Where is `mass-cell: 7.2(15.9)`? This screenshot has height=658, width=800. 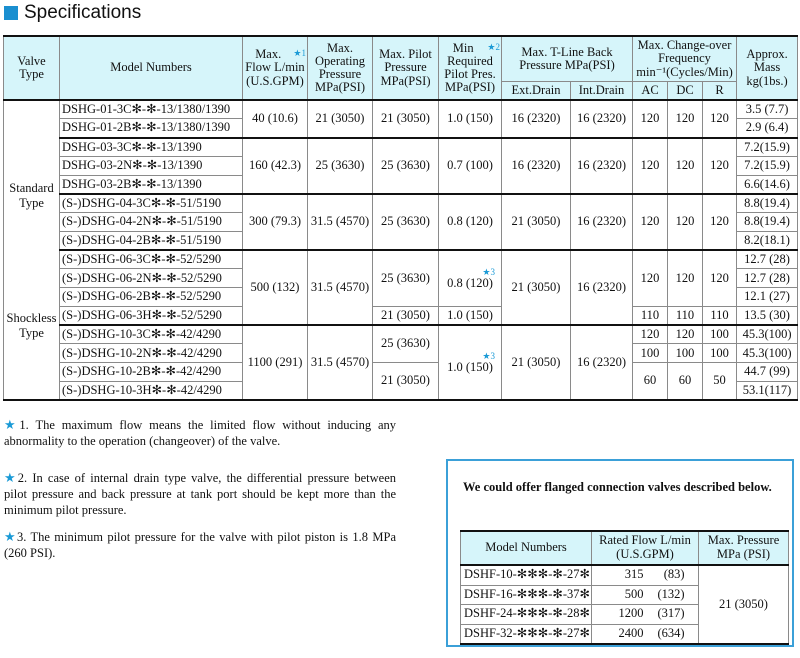 mass-cell: 7.2(15.9) is located at coordinates (767, 146).